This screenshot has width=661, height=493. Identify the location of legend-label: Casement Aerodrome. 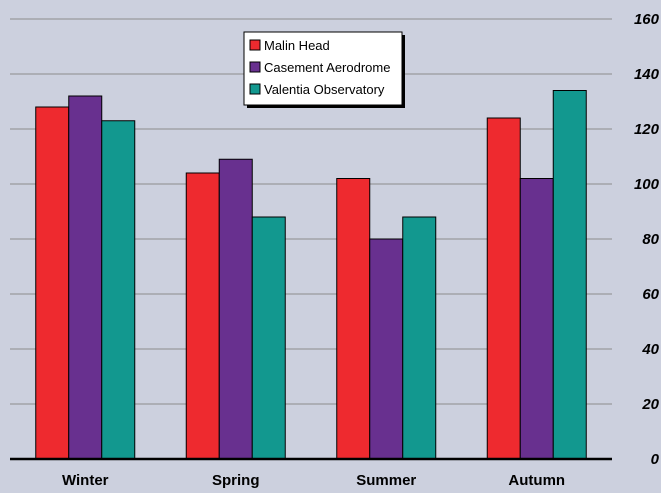
(327, 67).